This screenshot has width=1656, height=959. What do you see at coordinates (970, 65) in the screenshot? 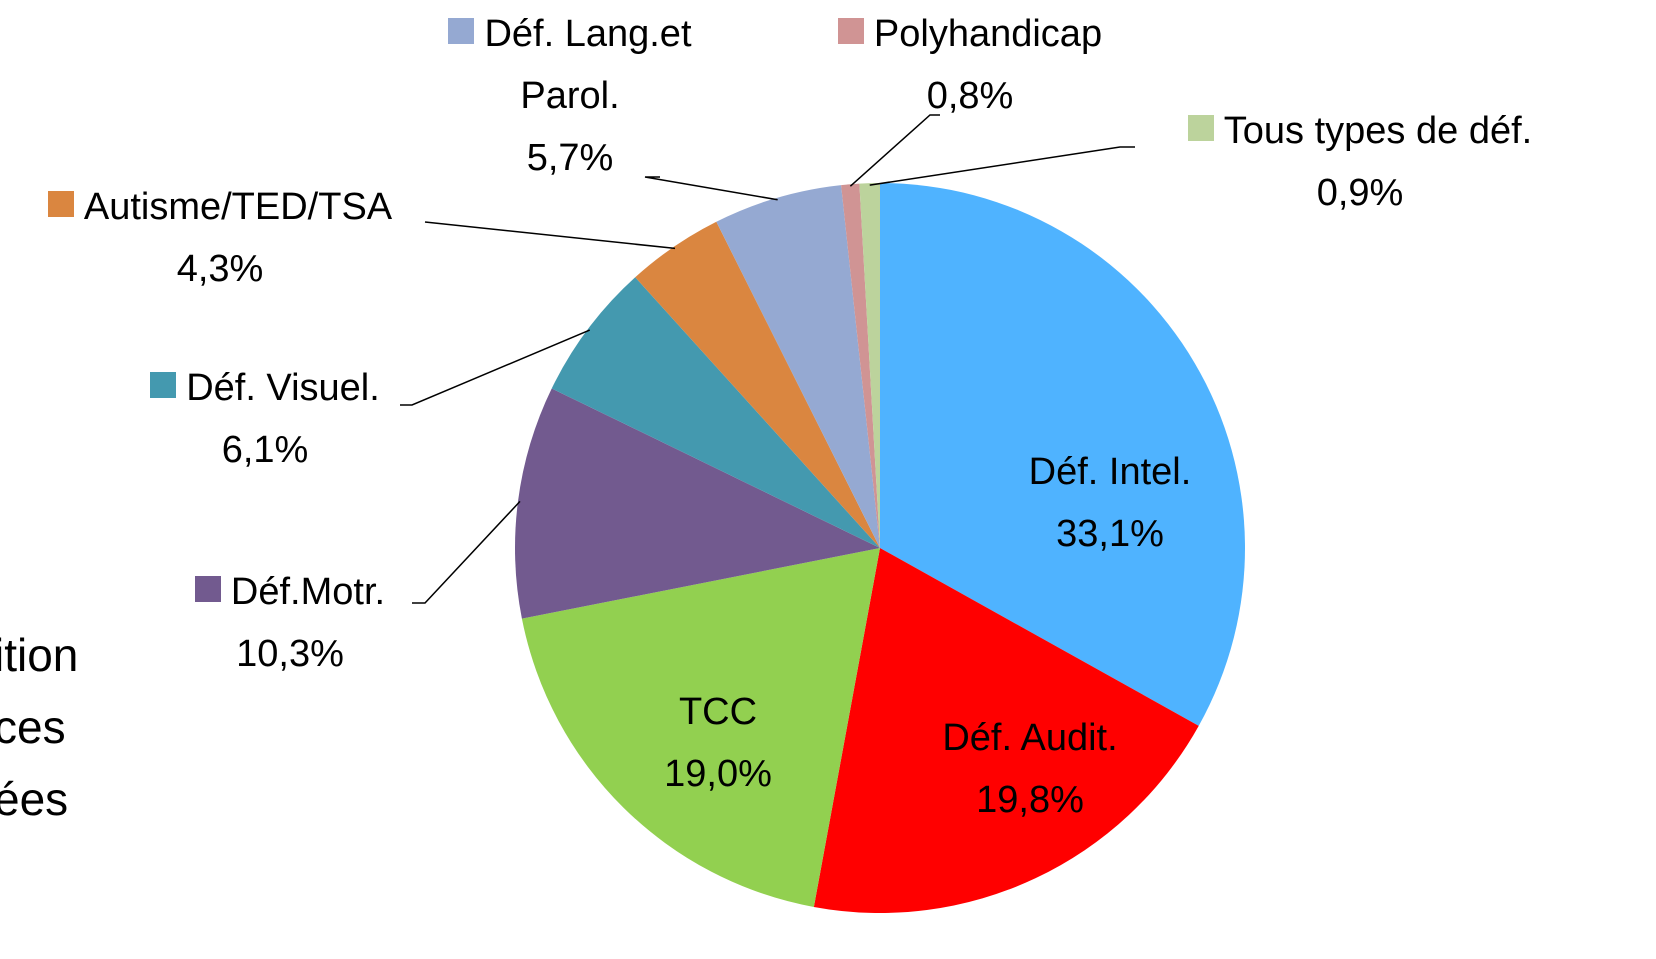
I see `slice-label: Polyhandicap 0,8%` at bounding box center [970, 65].